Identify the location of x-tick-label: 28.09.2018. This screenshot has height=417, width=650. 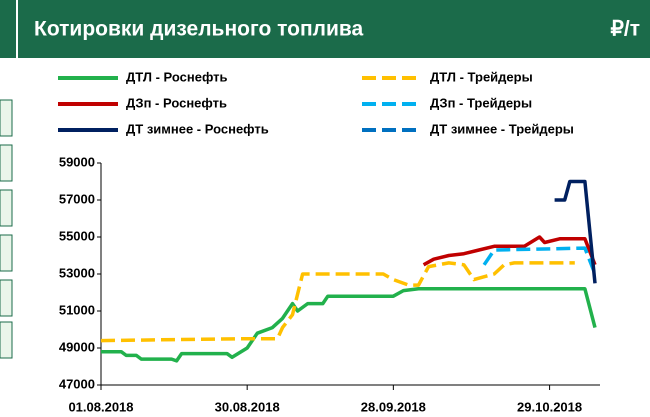
(393, 406).